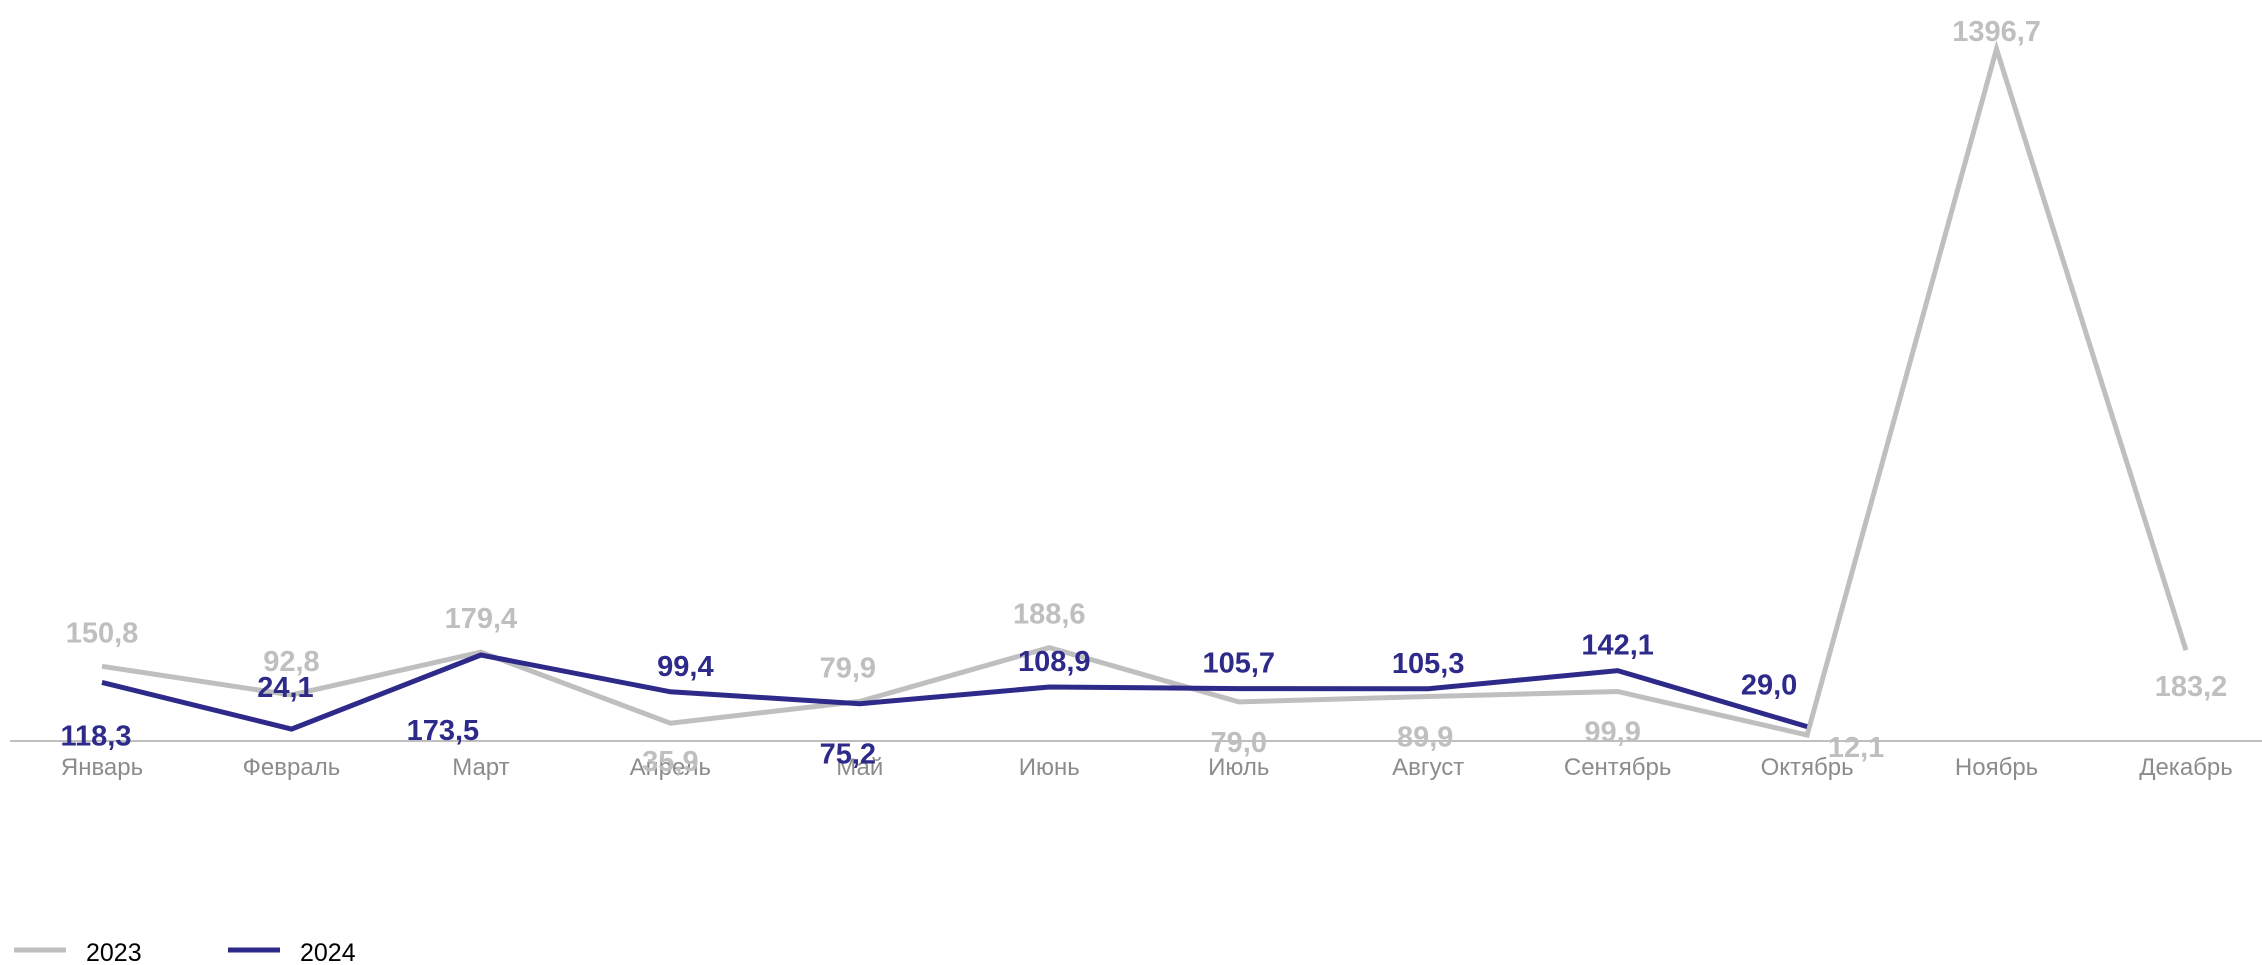 The height and width of the screenshot is (965, 2262). I want to click on data-label-2023-Апрель: 35,9, so click(670, 762).